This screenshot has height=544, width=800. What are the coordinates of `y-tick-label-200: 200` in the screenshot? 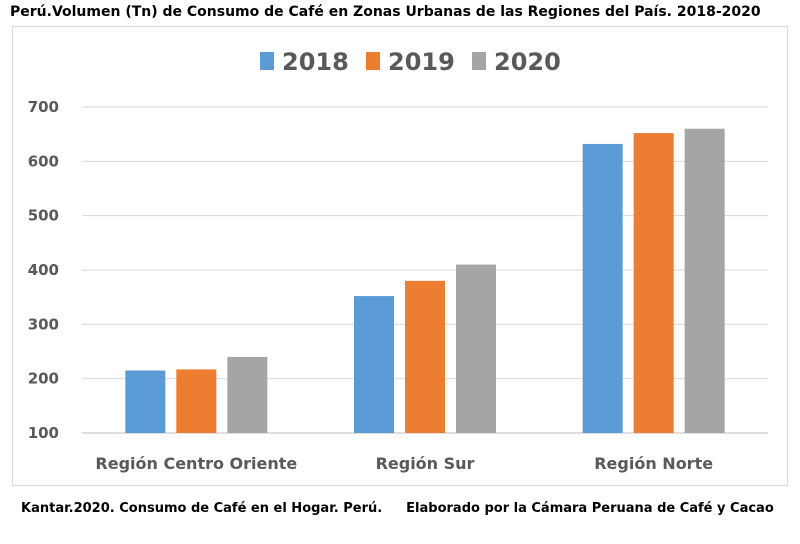 It's located at (43, 379).